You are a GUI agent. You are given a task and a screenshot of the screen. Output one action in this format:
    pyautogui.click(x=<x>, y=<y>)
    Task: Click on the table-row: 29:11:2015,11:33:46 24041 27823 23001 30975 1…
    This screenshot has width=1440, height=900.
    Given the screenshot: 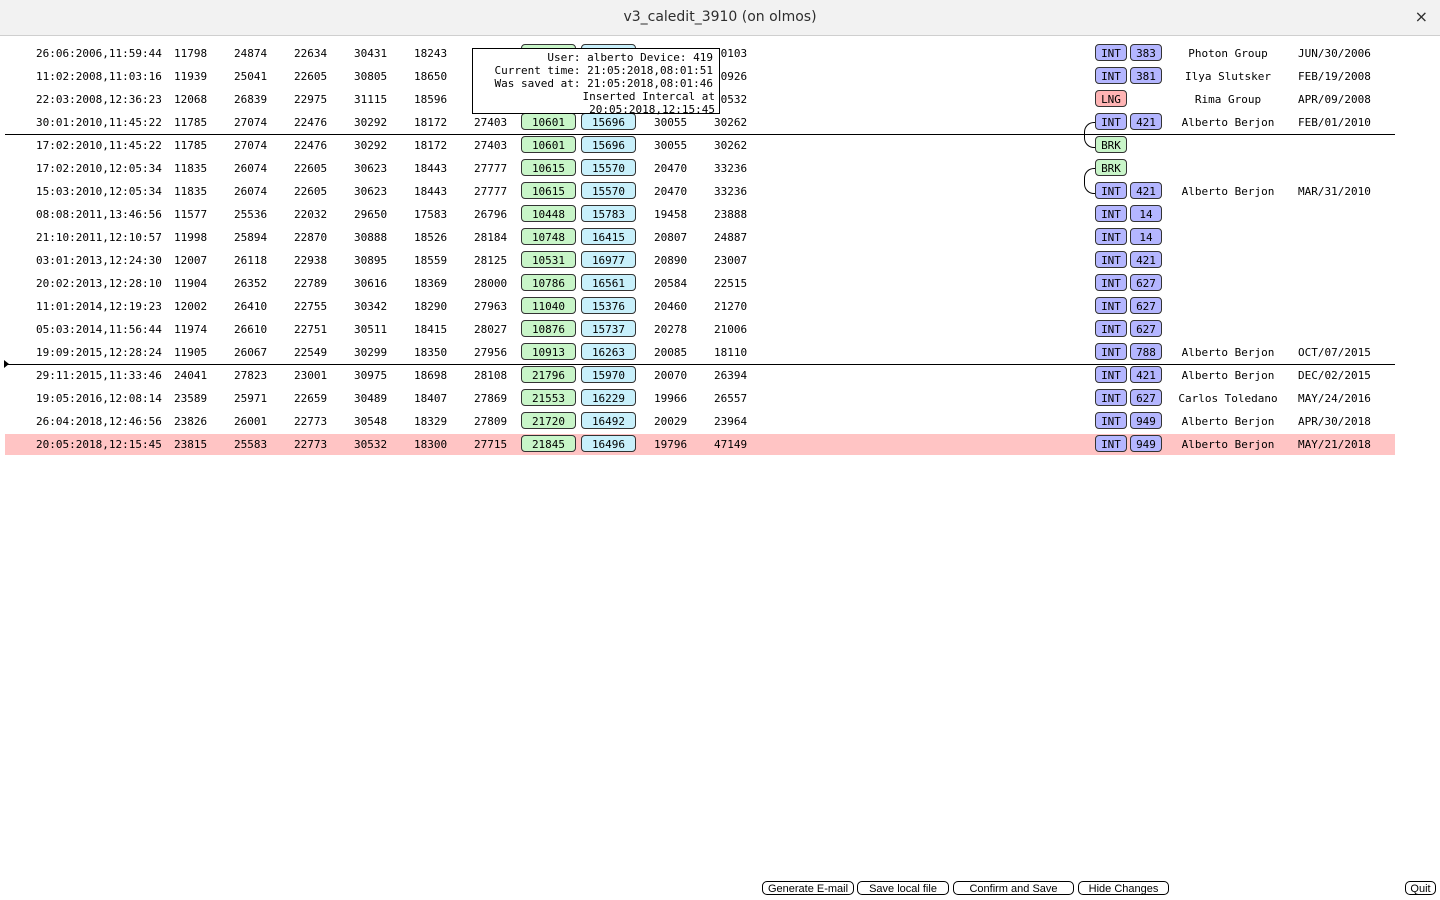 What is the action you would take?
    pyautogui.click(x=720, y=375)
    